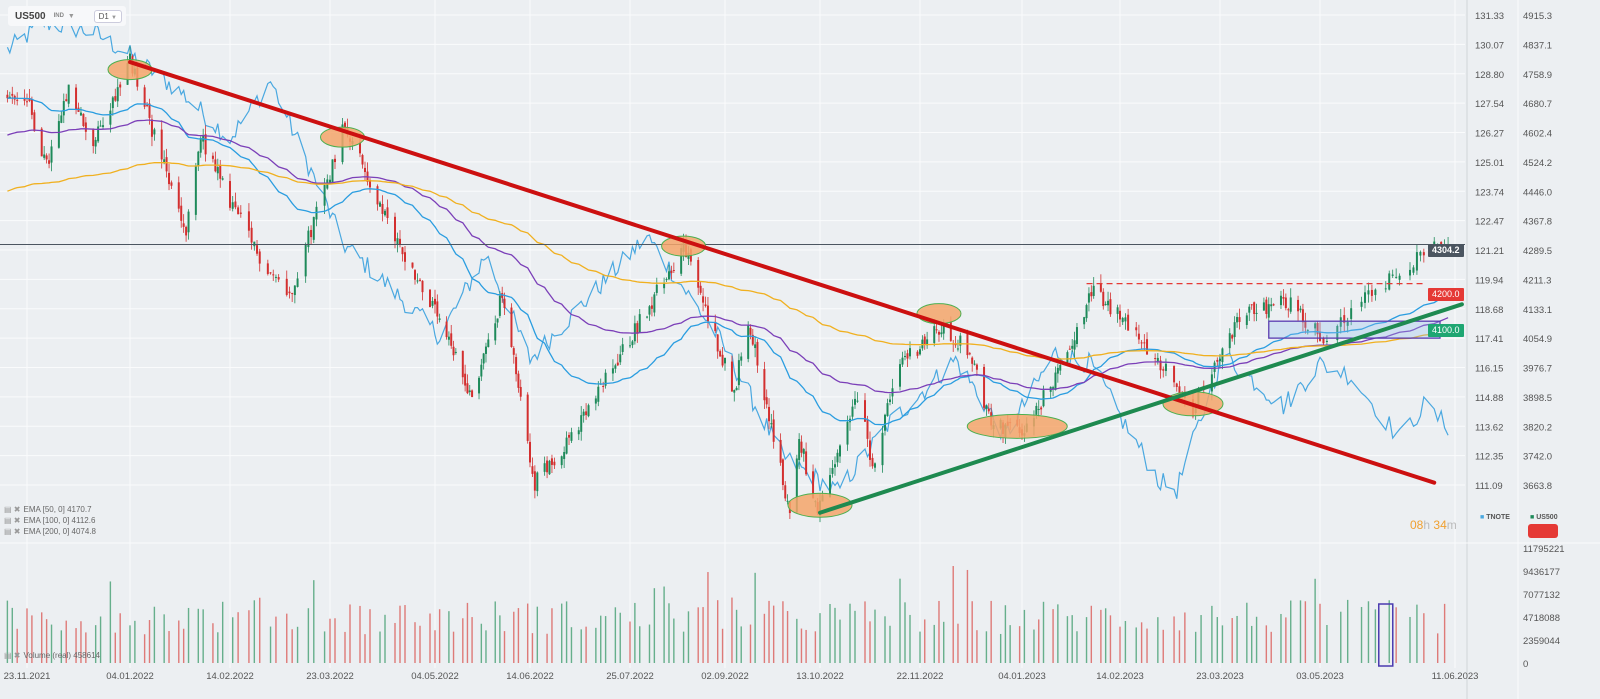 This screenshot has height=699, width=1600. I want to click on sell-button, so click(1543, 531).